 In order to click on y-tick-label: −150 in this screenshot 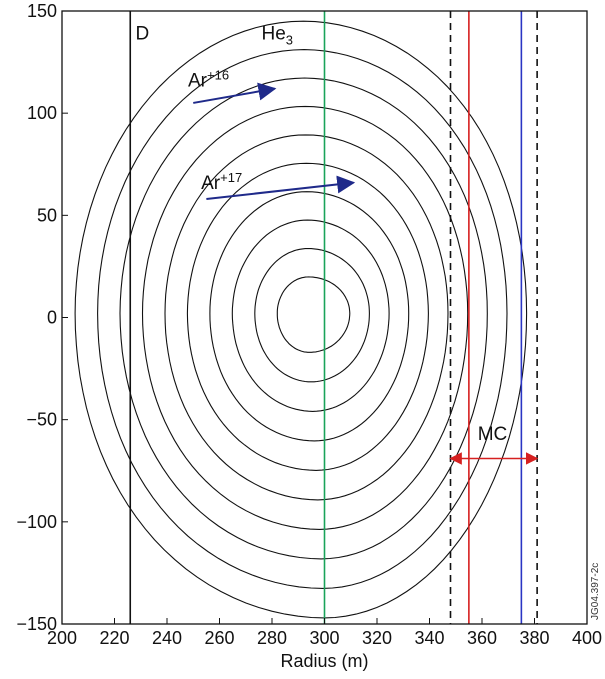, I will do `click(36, 624)`.